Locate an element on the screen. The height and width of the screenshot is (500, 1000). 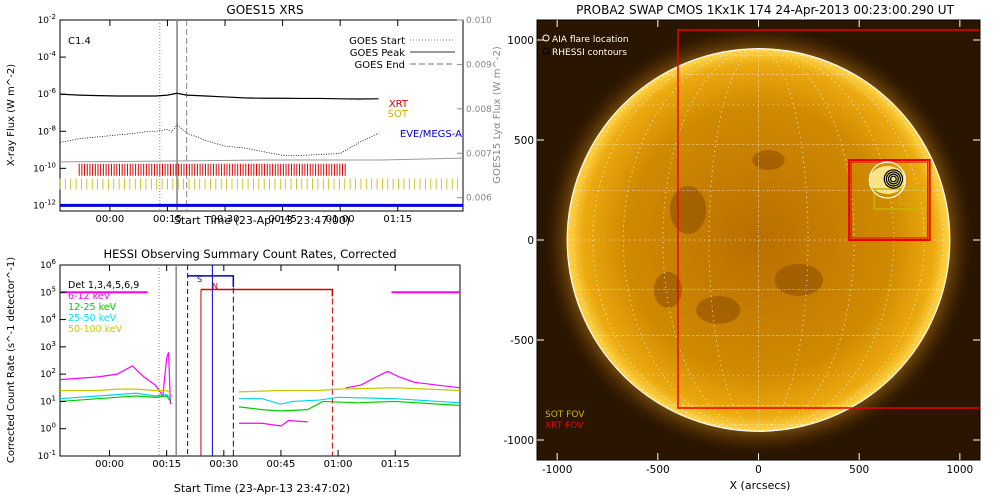
goes-y2-axis: 0.010 0.009 0.008 0.007 0.006 is located at coordinates (474, 110).